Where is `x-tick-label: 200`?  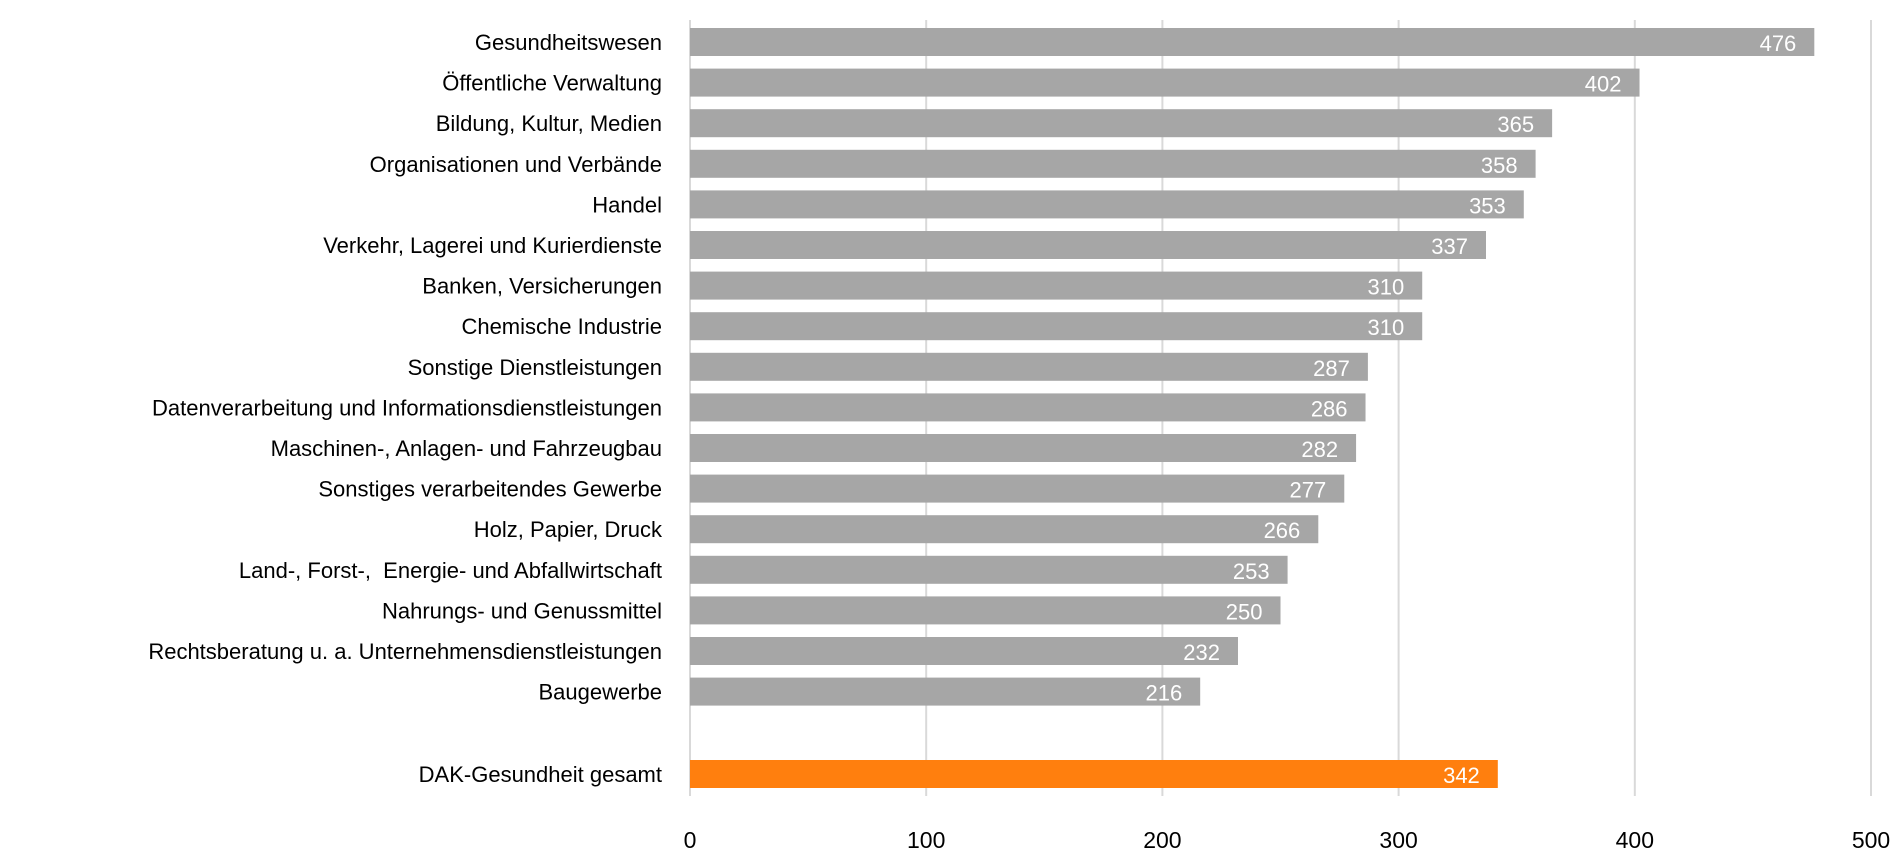 x-tick-label: 200 is located at coordinates (1162, 840).